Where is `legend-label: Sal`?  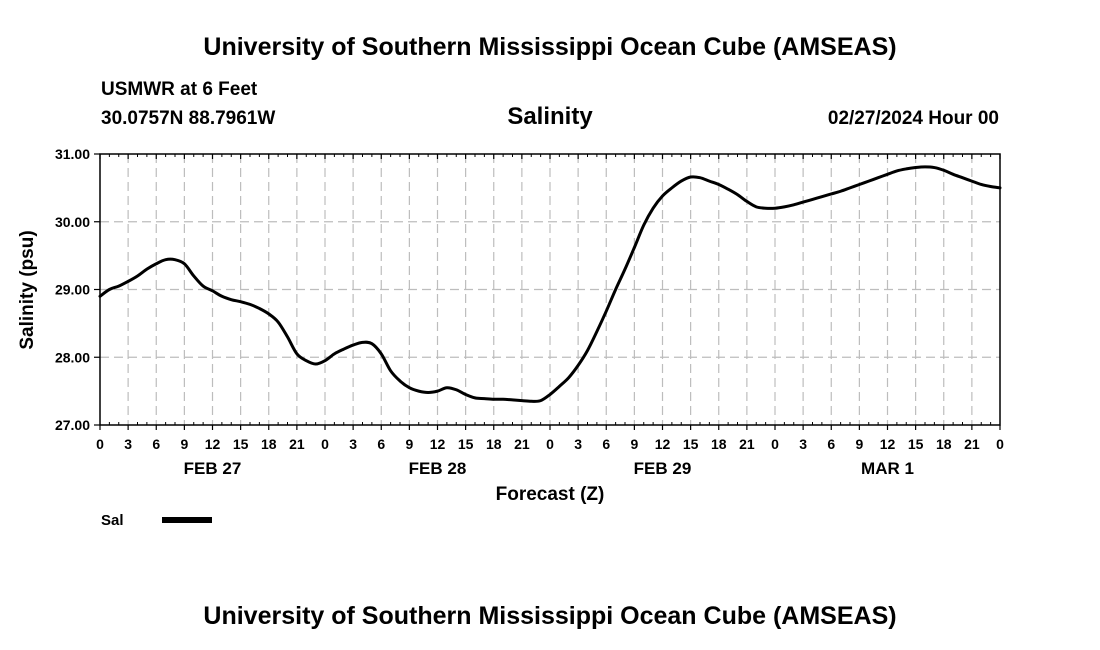
legend-label: Sal is located at coordinates (112, 520).